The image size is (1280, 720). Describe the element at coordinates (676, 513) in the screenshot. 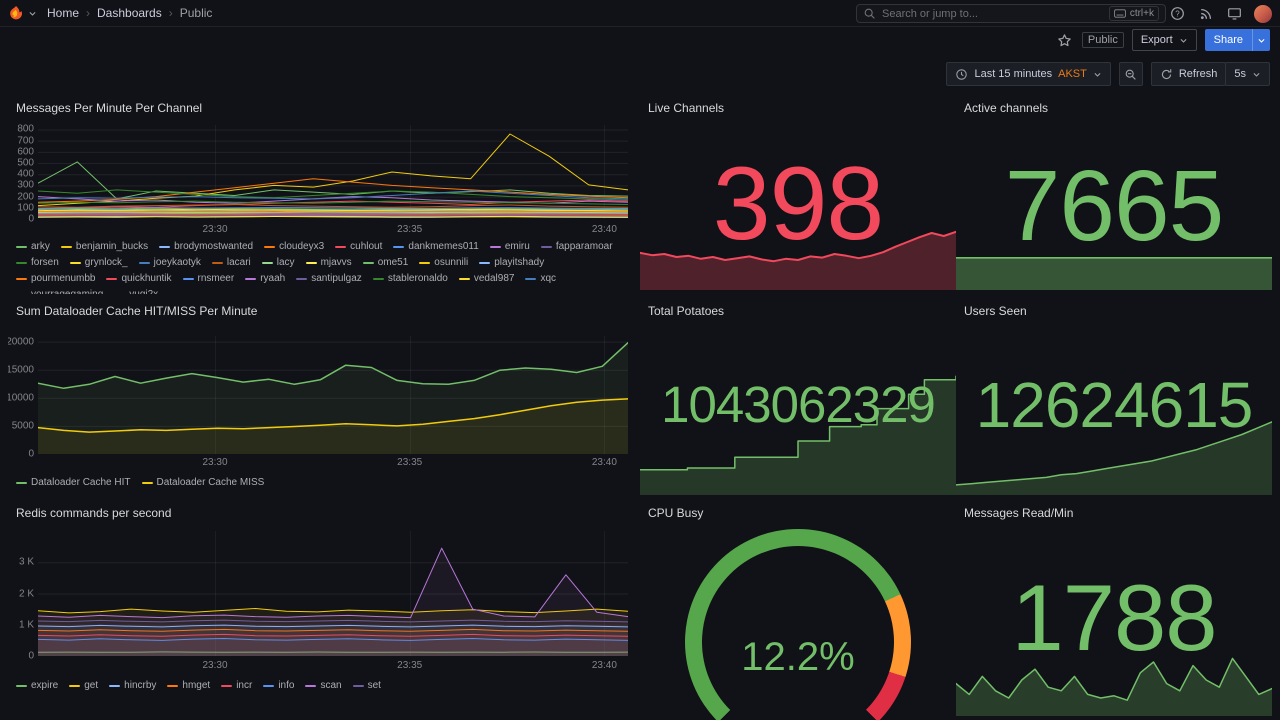

I see `panel-title: CPU Busy` at that location.